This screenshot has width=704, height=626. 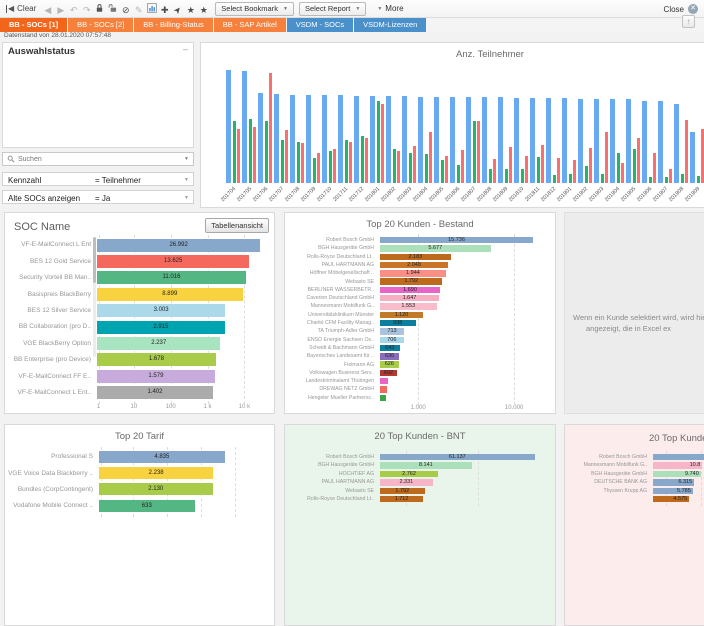 I want to click on row-label: BB Collaboration (pro D.., so click(x=48, y=326).